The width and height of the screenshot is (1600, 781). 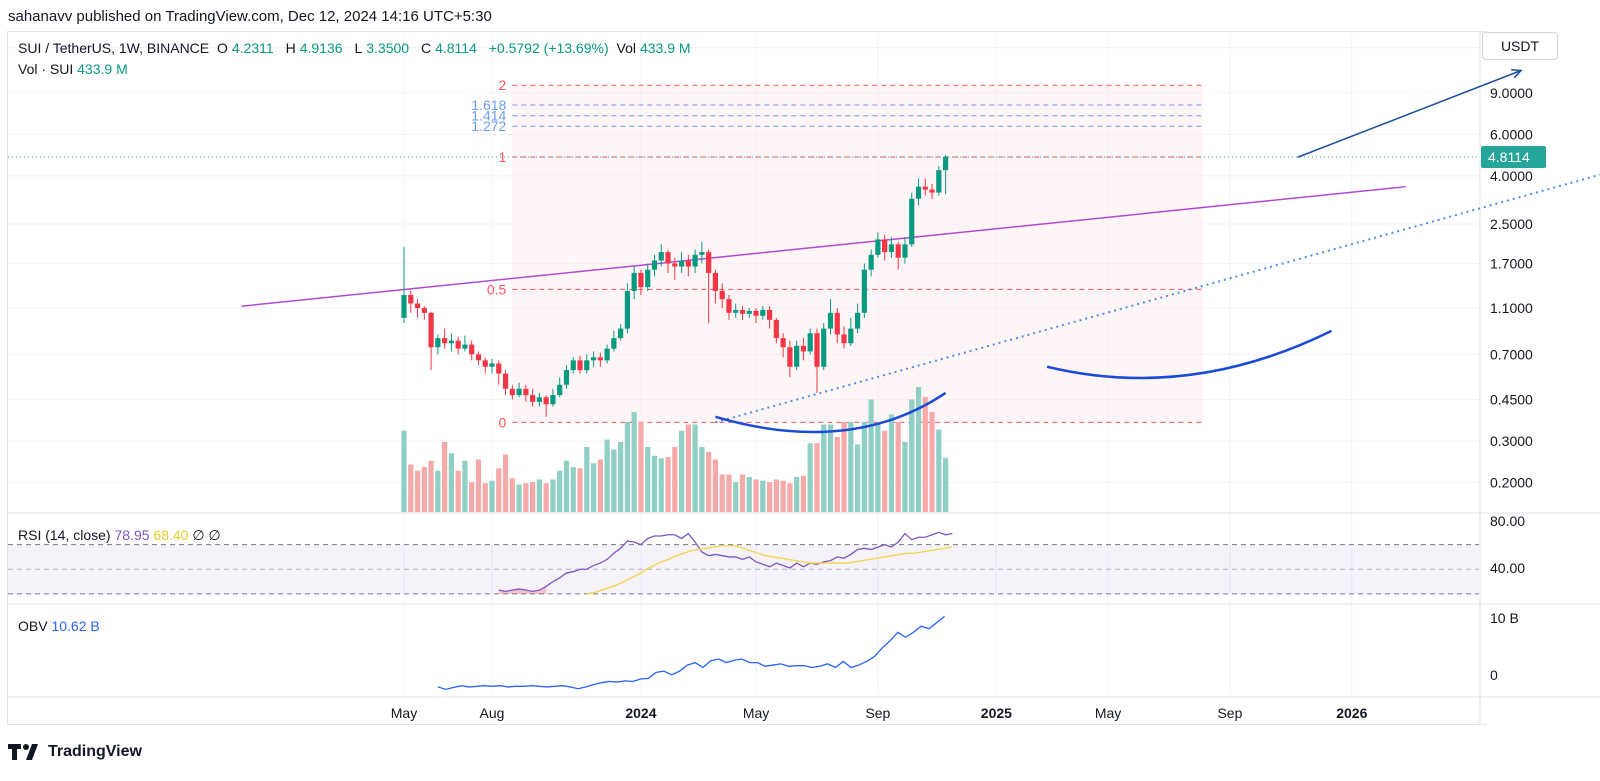 What do you see at coordinates (1189, 354) in the screenshot?
I see `rounding-bottom-arc` at bounding box center [1189, 354].